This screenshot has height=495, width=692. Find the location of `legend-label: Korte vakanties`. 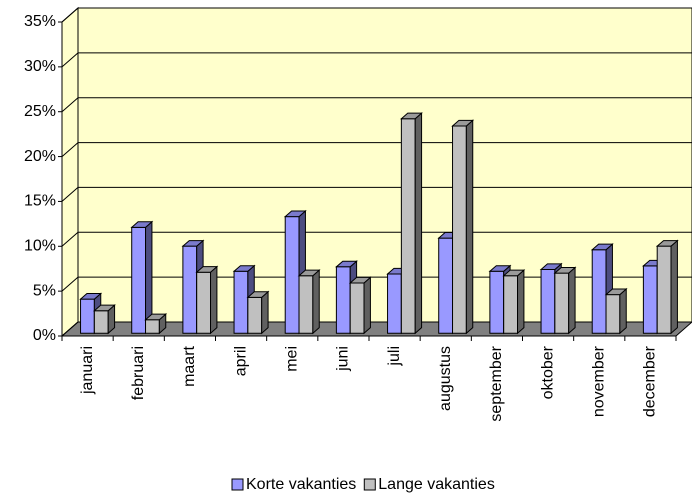

legend-label: Korte vakanties is located at coordinates (301, 484).